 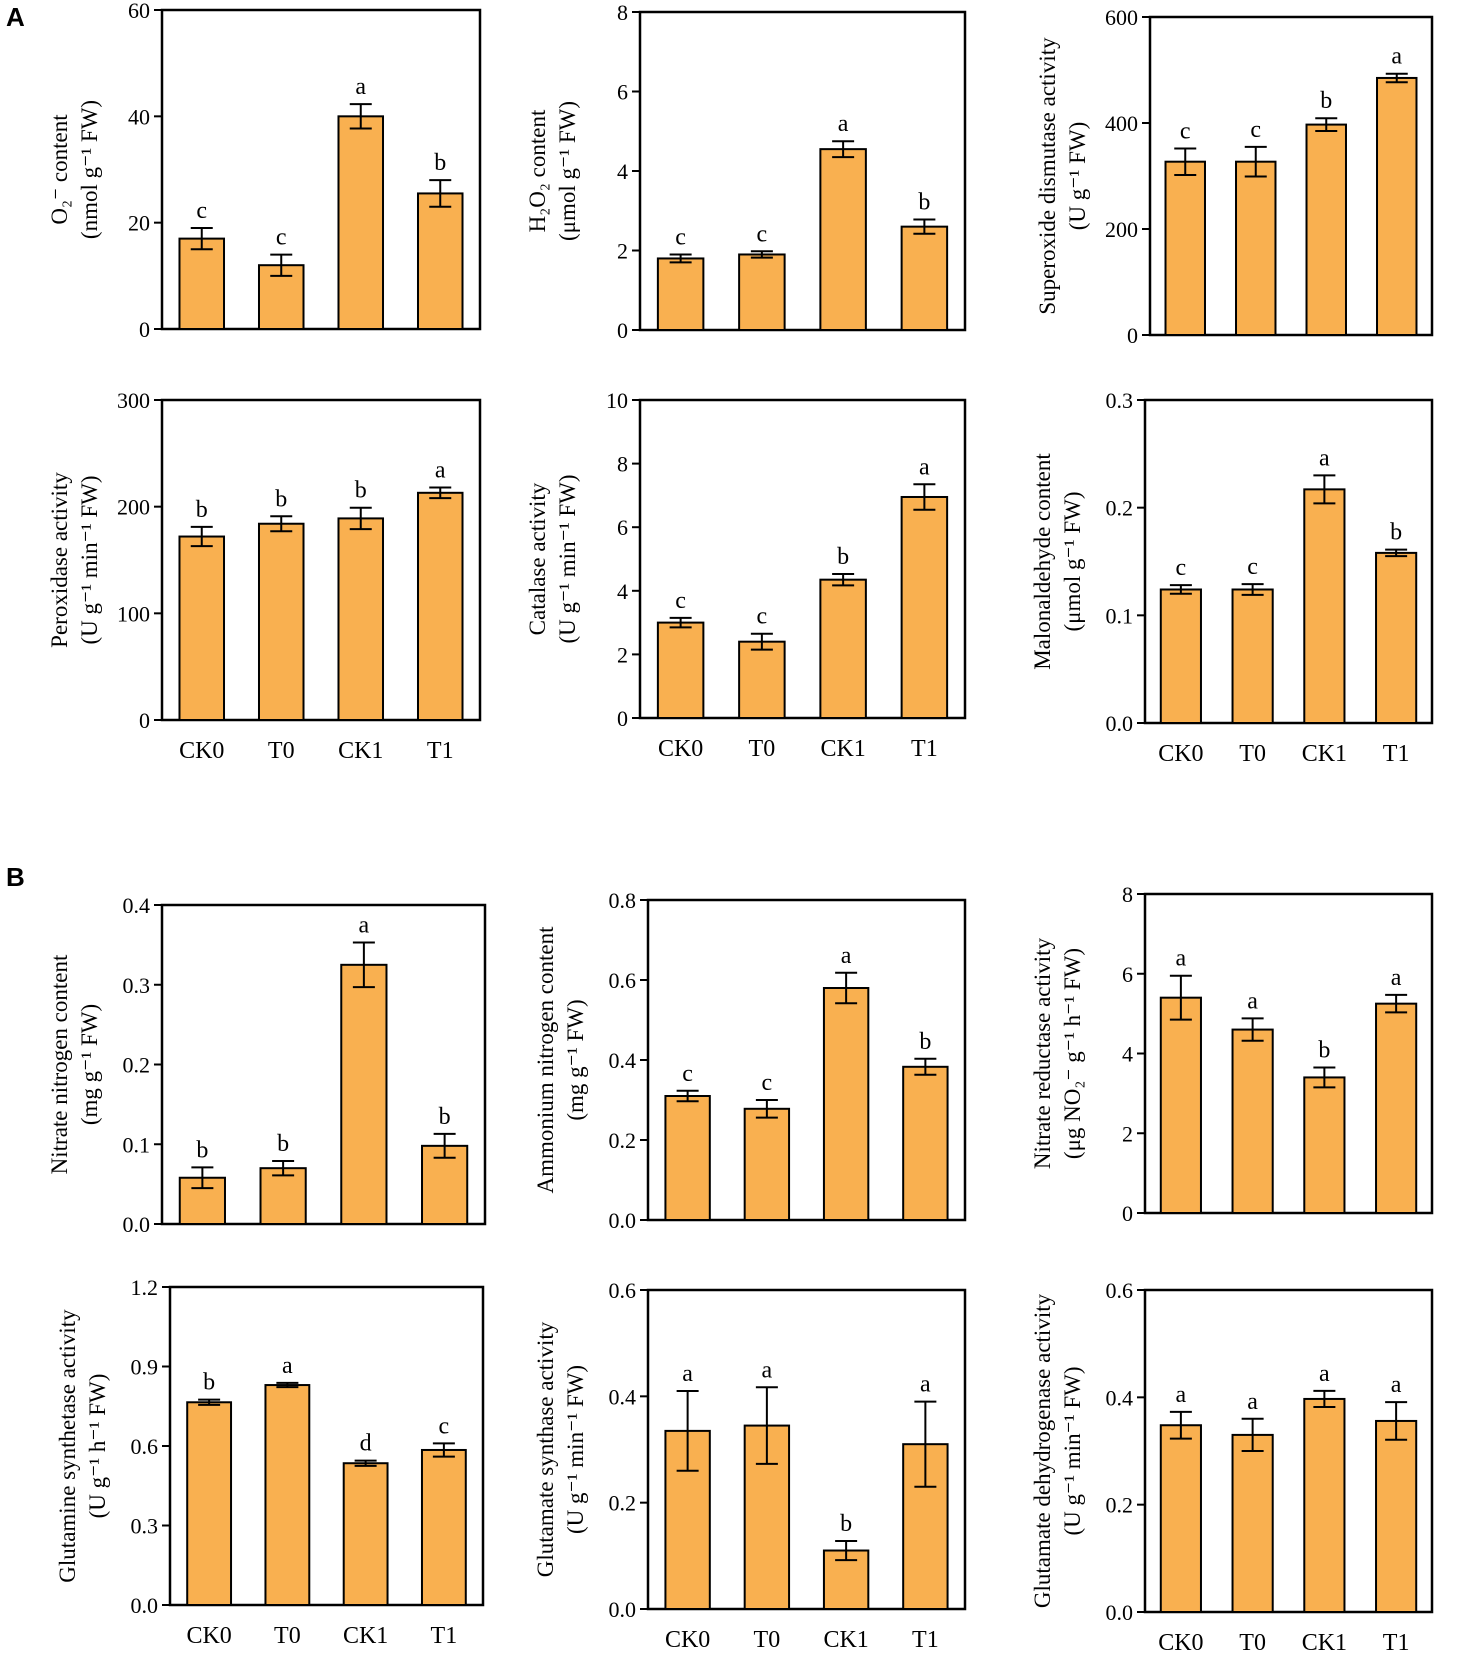 What do you see at coordinates (1042, 561) in the screenshot?
I see `y-axis-label-line-1: Malonaldehyde content` at bounding box center [1042, 561].